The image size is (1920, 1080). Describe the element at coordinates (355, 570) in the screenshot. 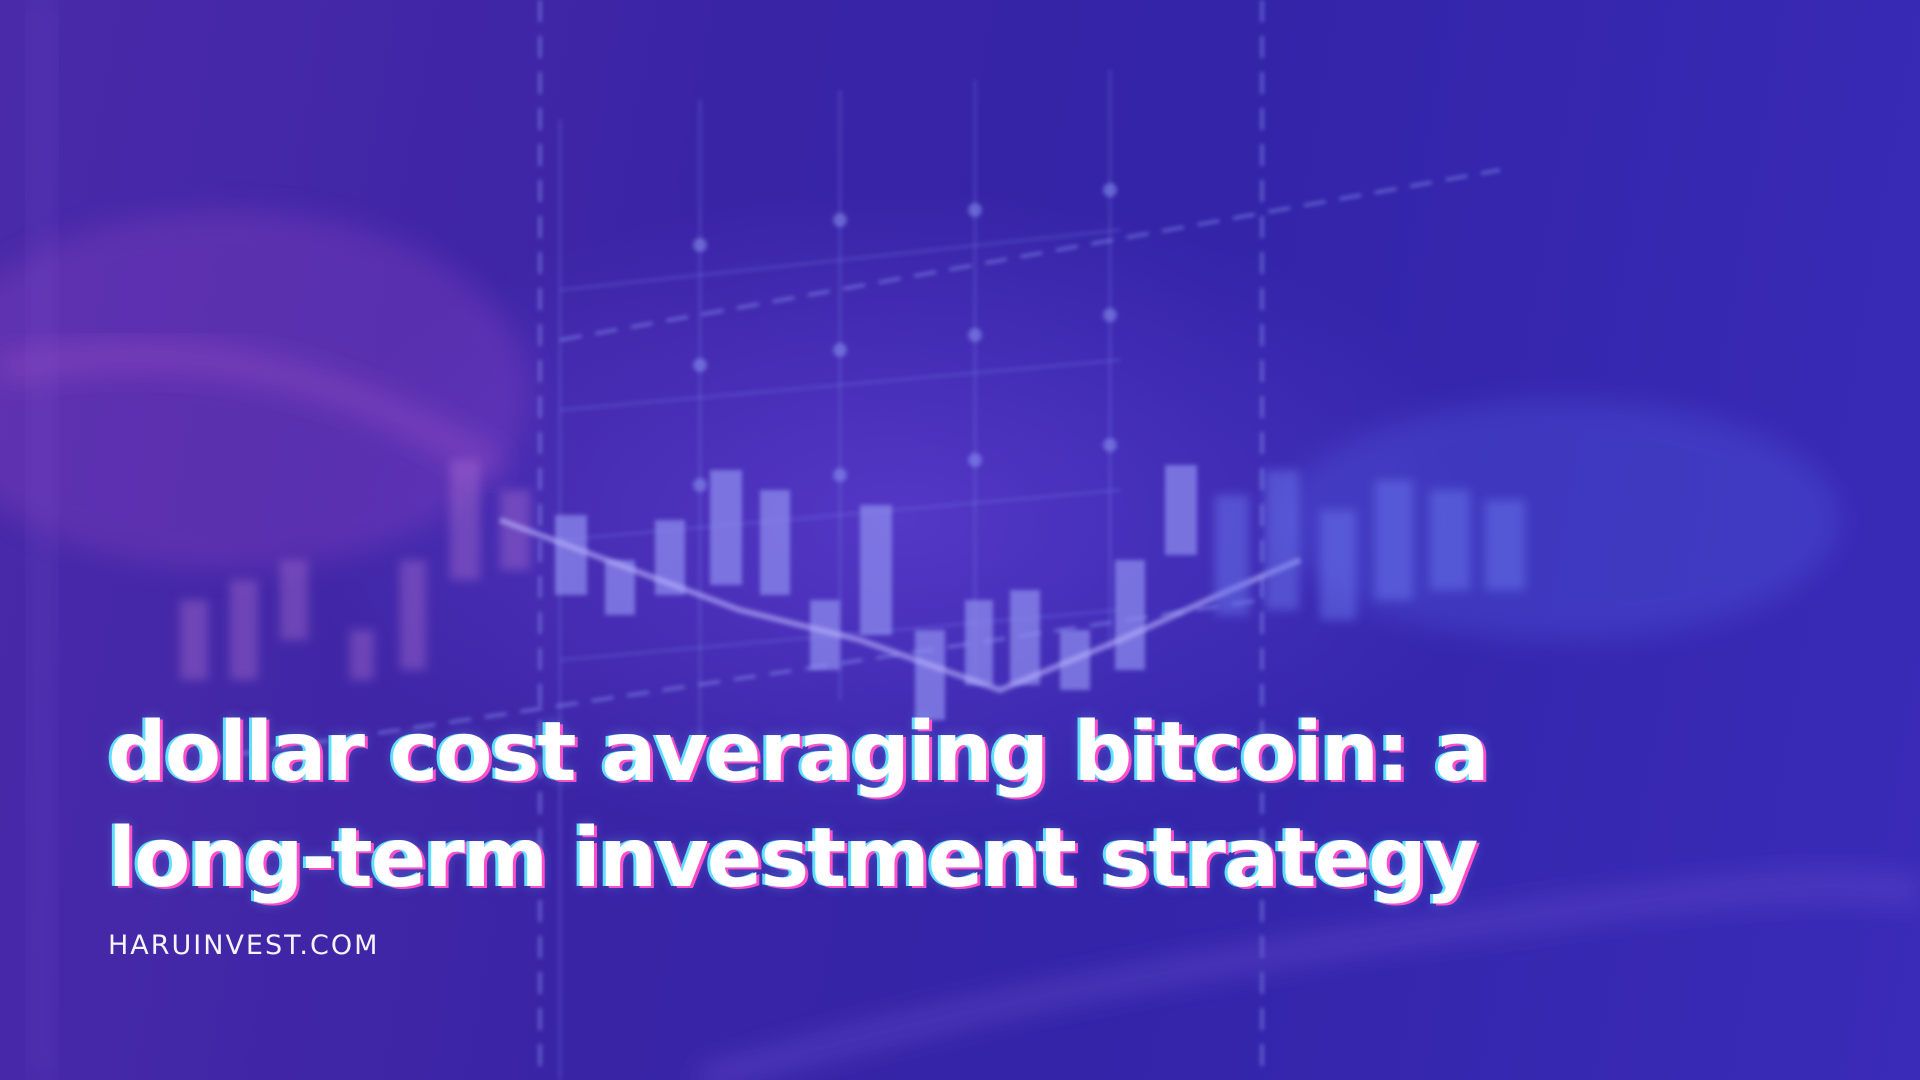

I see `blurred-candles-left` at that location.